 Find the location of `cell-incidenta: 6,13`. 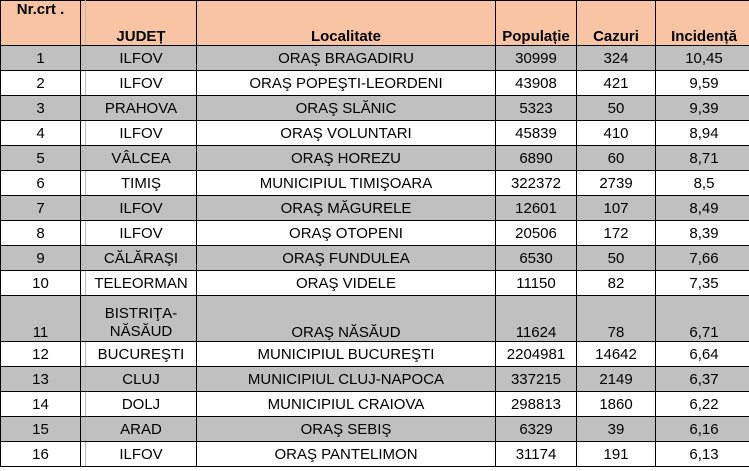

cell-incidenta: 6,13 is located at coordinates (702, 454).